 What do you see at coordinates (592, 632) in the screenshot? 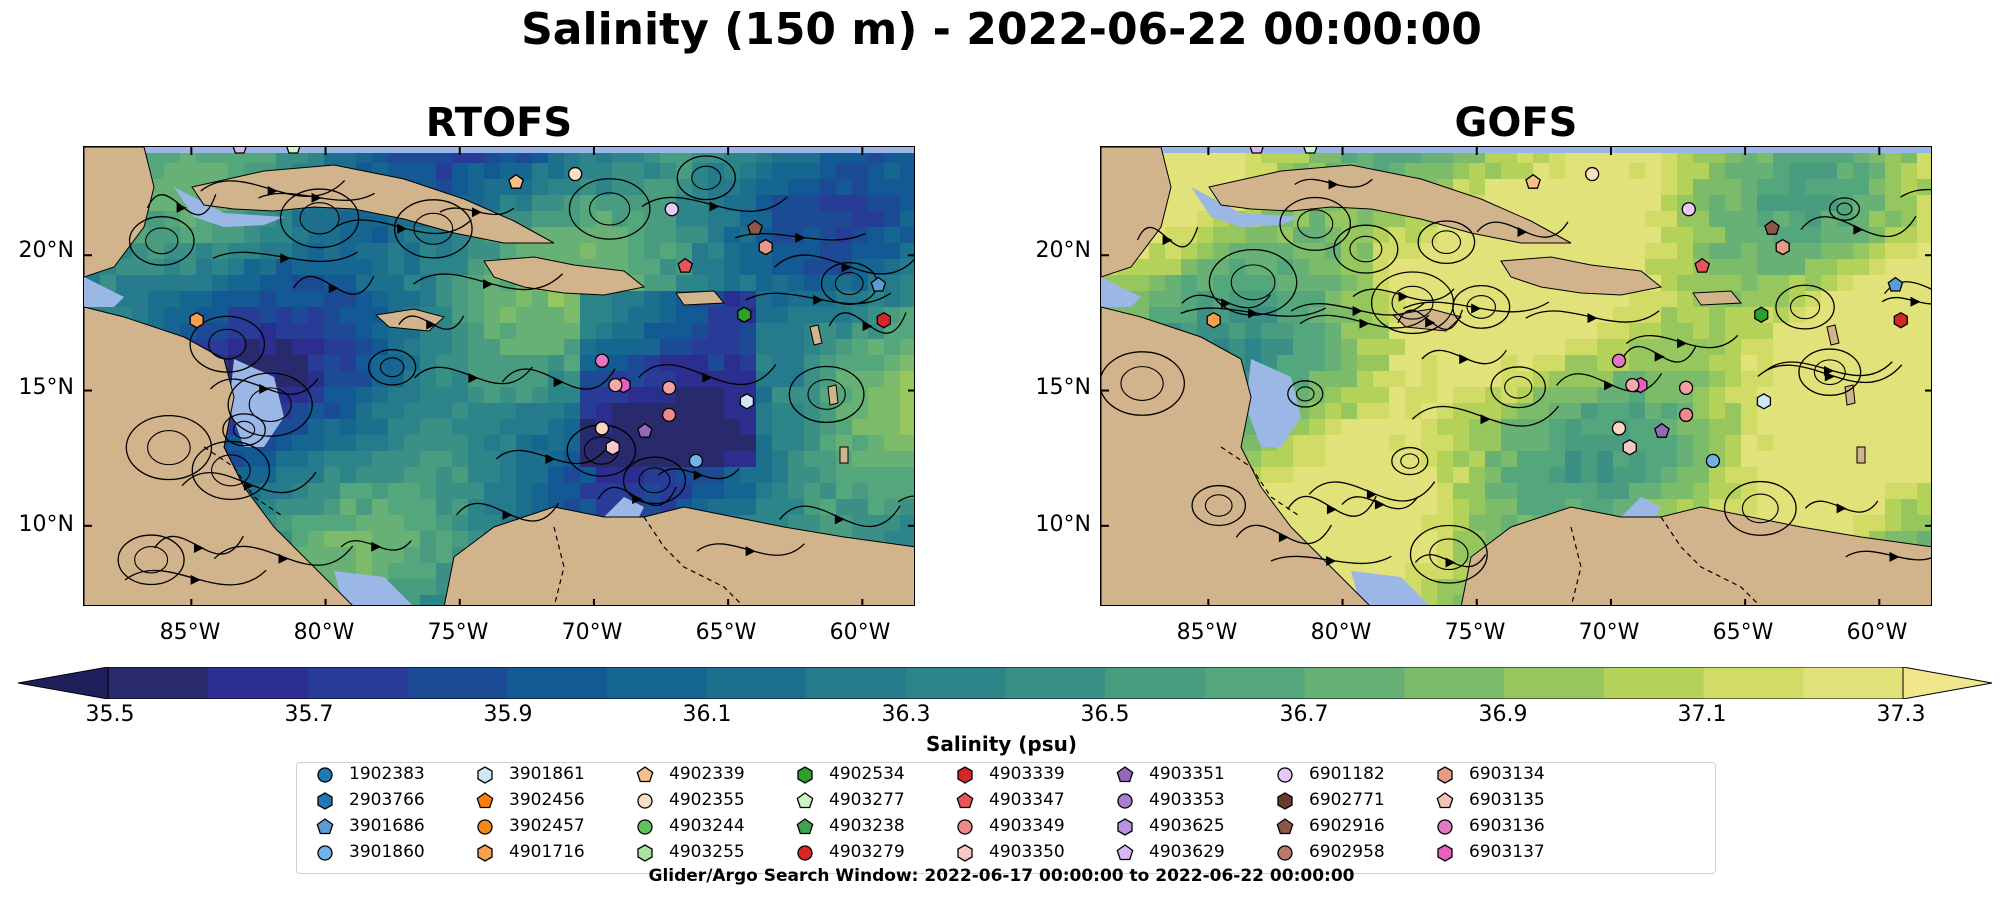
I see `lon-tick-label: 70°W` at bounding box center [592, 632].